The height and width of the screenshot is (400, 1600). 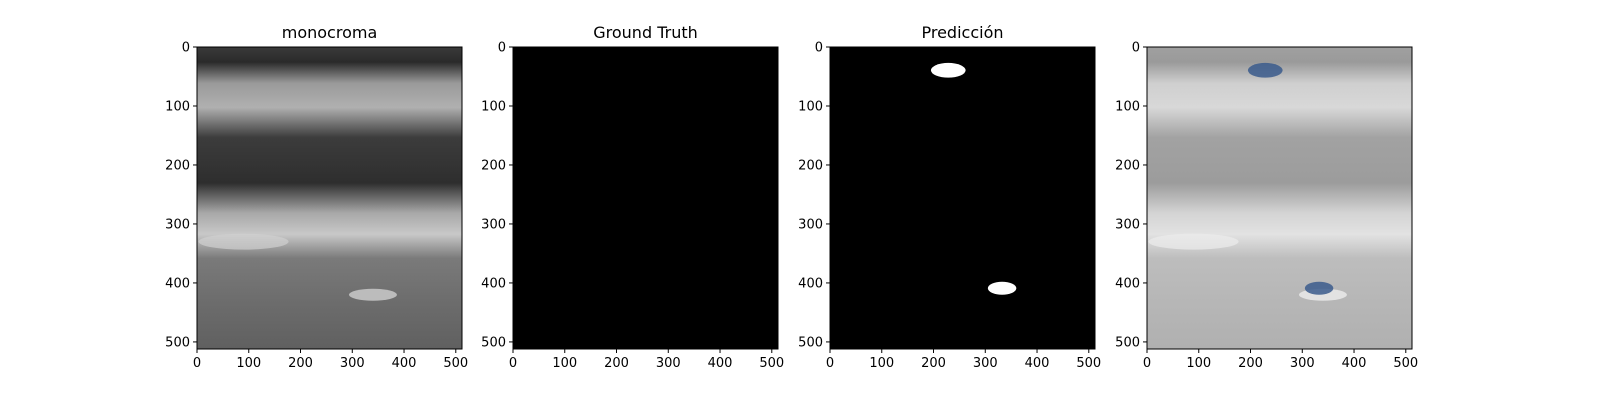 I want to click on panel-title: Ground Truth, so click(x=645, y=32).